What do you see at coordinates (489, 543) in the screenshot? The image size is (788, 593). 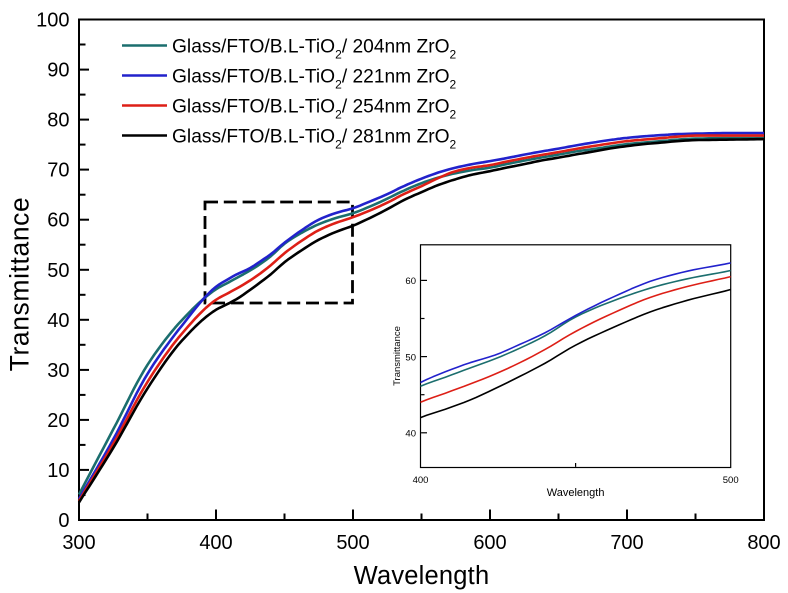 I see `svg-text: 600` at bounding box center [489, 543].